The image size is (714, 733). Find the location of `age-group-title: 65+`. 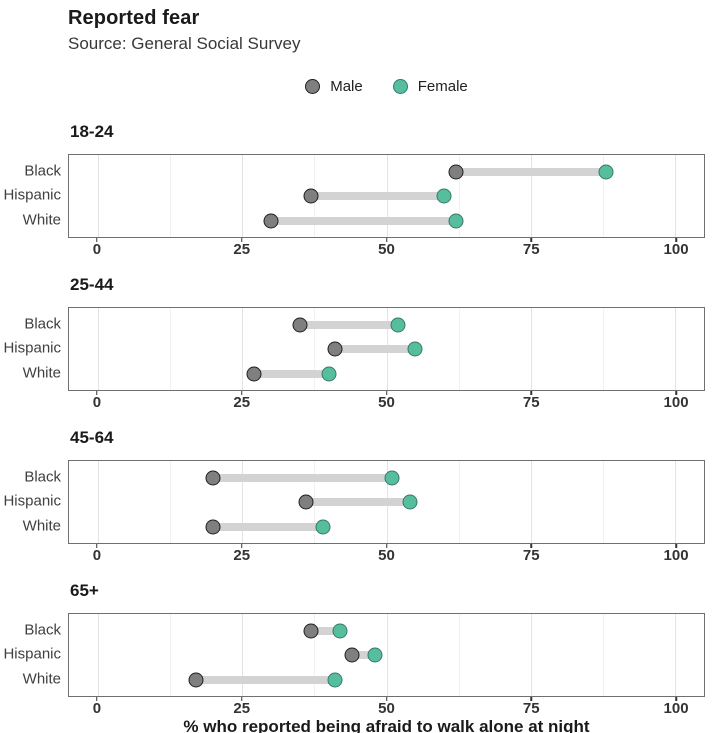

age-group-title: 65+ is located at coordinates (84, 590).